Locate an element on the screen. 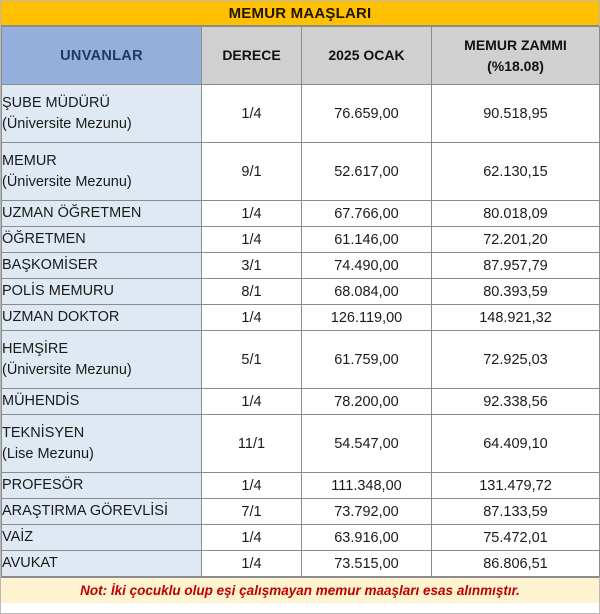 Image resolution: width=600 pixels, height=614 pixels. unvan-title: PROFESÖR is located at coordinates (43, 485).